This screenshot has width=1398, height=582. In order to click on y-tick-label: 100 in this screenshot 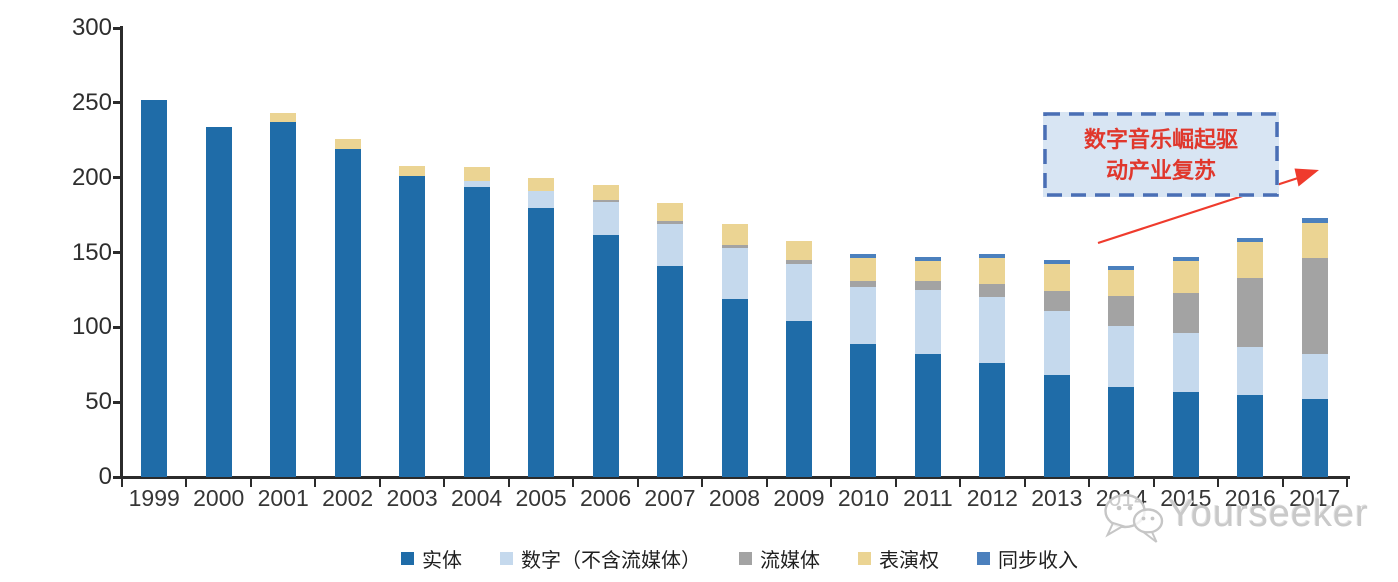, I will do `click(91, 327)`.